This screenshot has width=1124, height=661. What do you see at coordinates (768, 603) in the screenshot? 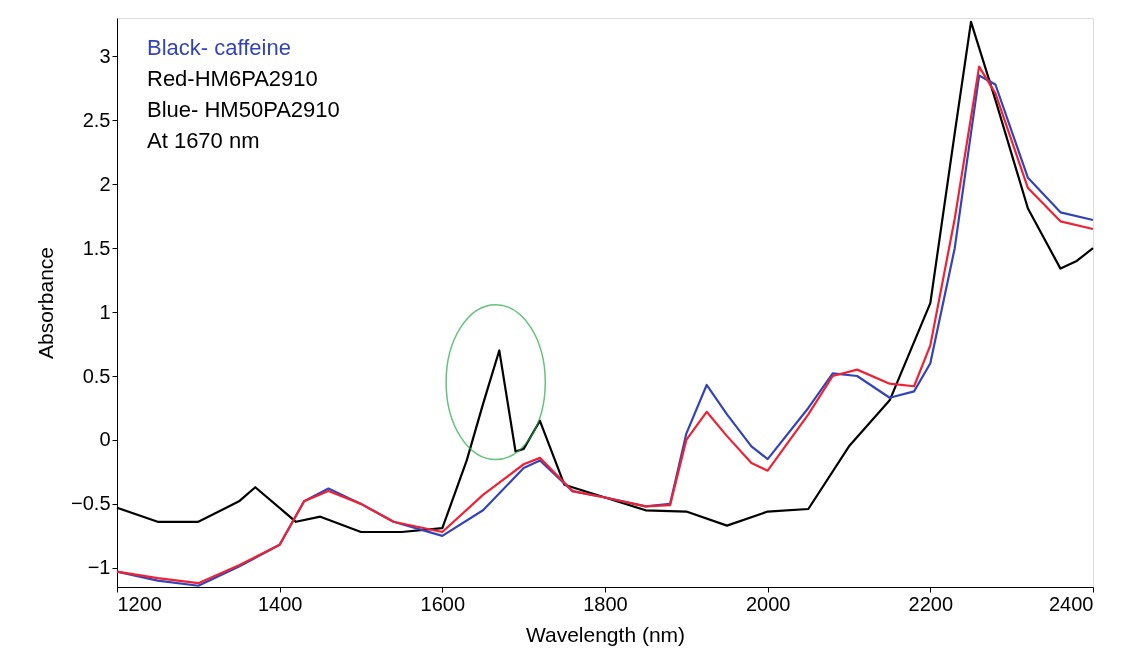
I see `x-tick-label: 2000` at bounding box center [768, 603].